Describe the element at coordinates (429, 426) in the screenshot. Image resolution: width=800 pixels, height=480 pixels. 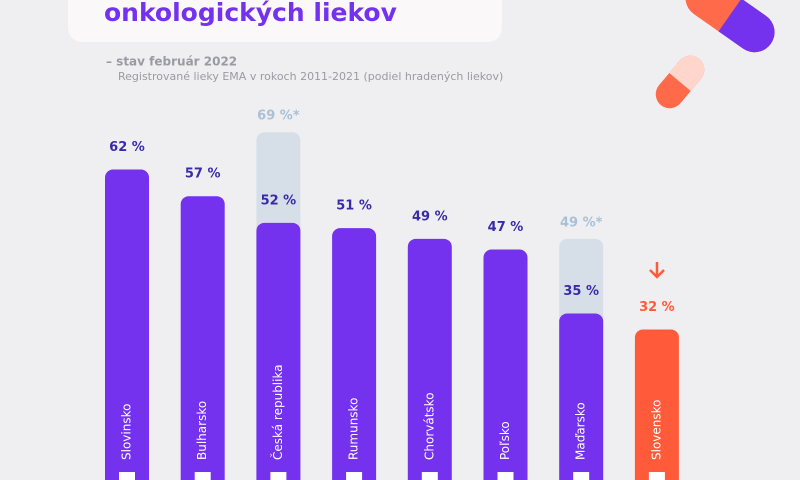
I see `category-label: Chorvátsko` at that location.